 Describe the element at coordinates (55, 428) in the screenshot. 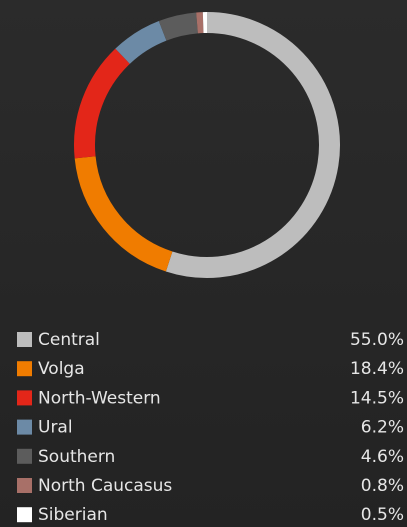

I see `legend-label: Ural` at that location.